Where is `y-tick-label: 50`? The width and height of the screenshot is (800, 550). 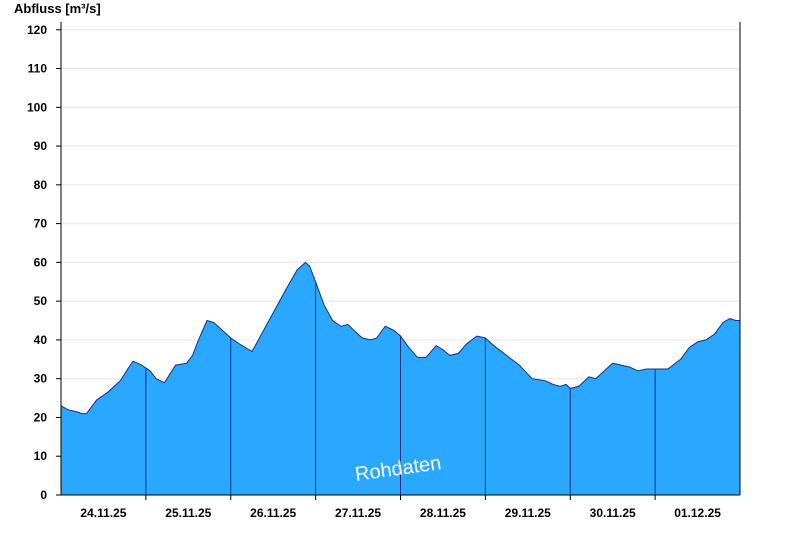 y-tick-label: 50 is located at coordinates (41, 301).